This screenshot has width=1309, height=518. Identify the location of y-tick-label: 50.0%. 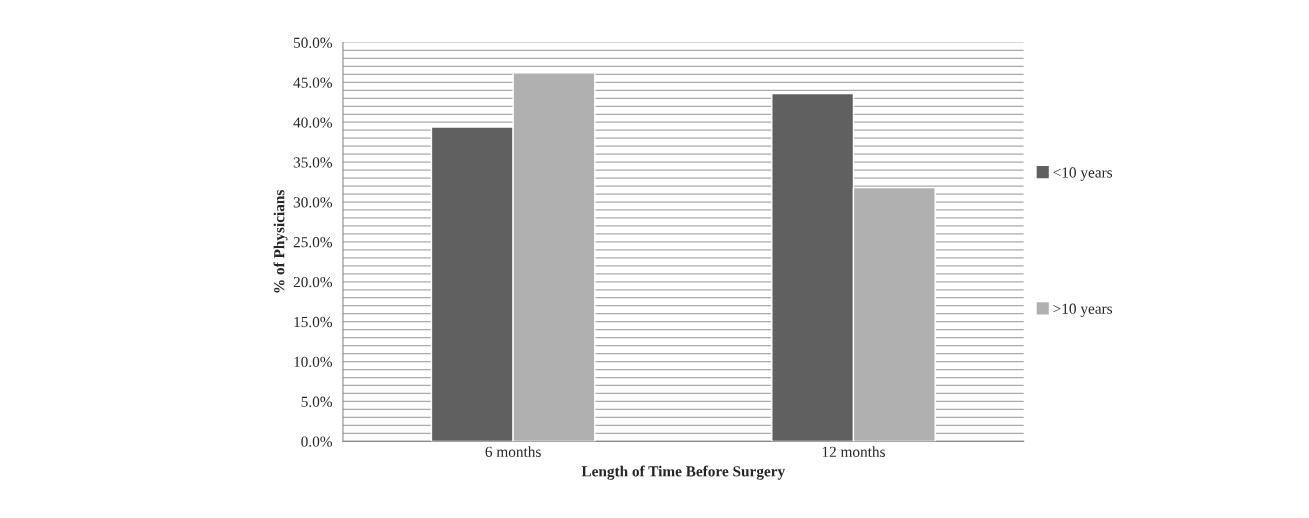
(313, 42).